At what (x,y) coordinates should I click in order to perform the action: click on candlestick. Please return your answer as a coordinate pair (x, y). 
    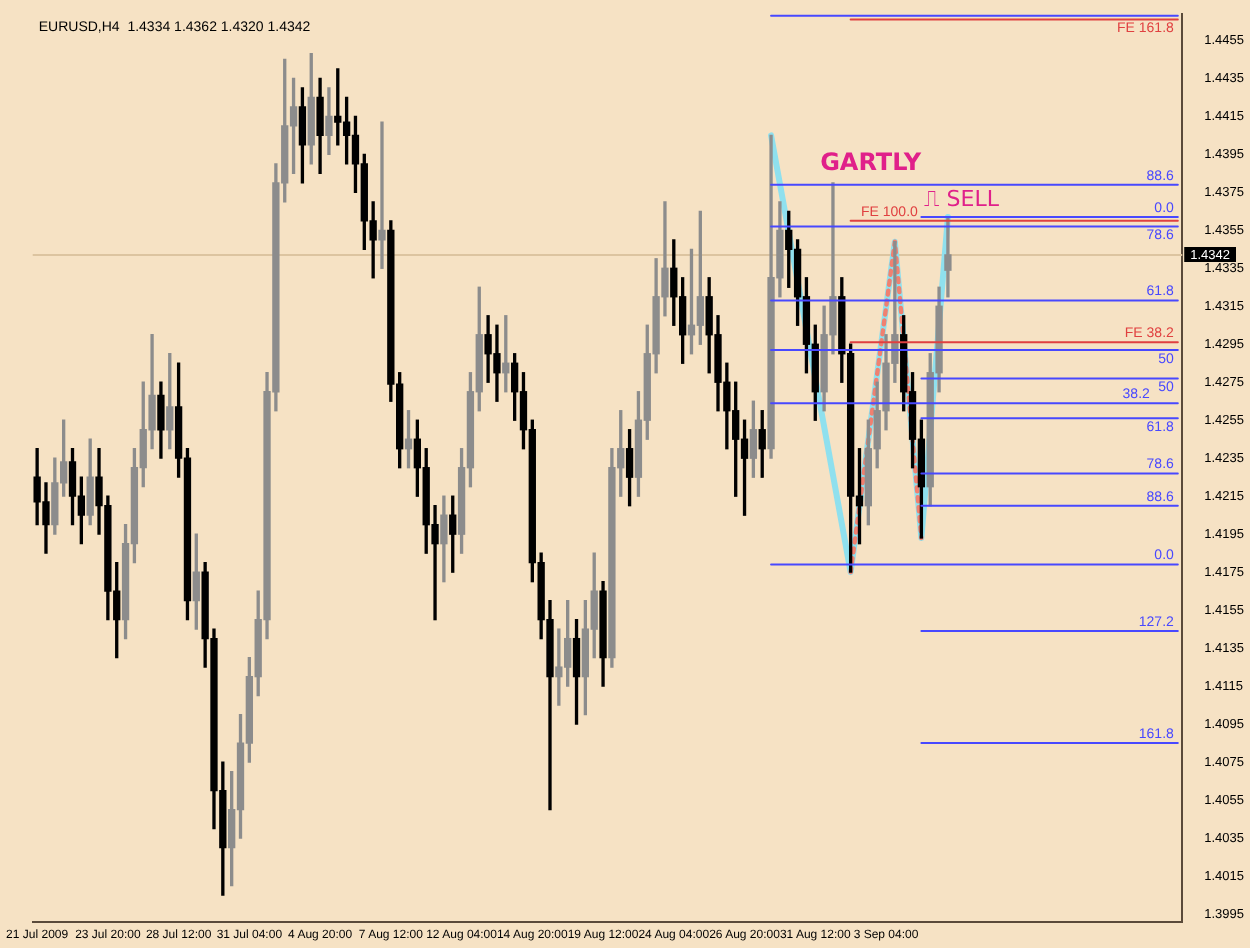
    Looking at the image, I should click on (382, 195).